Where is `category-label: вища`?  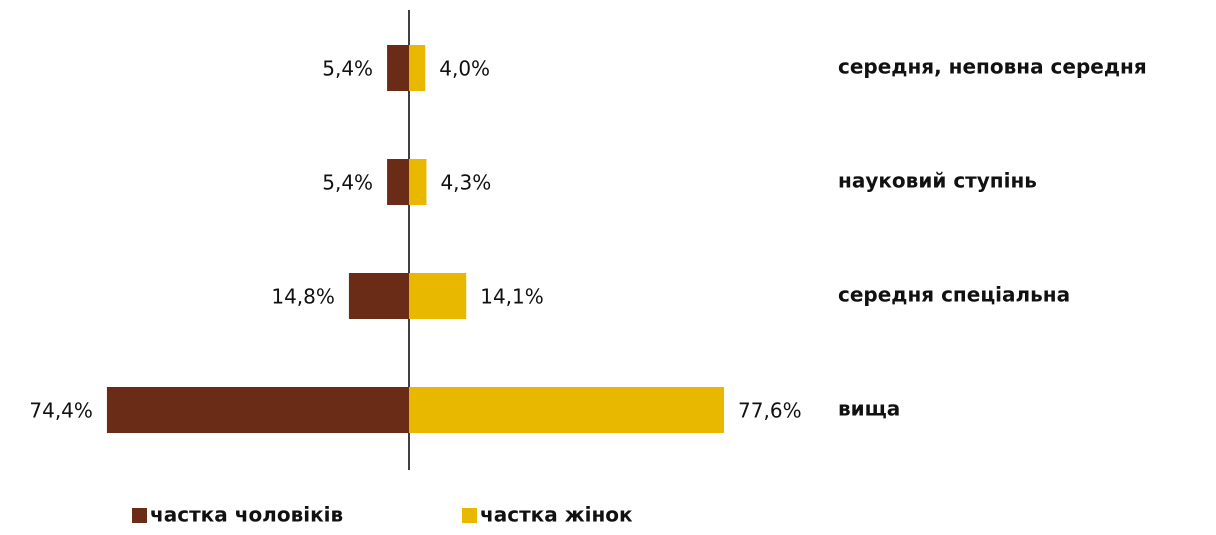 category-label: вища is located at coordinates (869, 409).